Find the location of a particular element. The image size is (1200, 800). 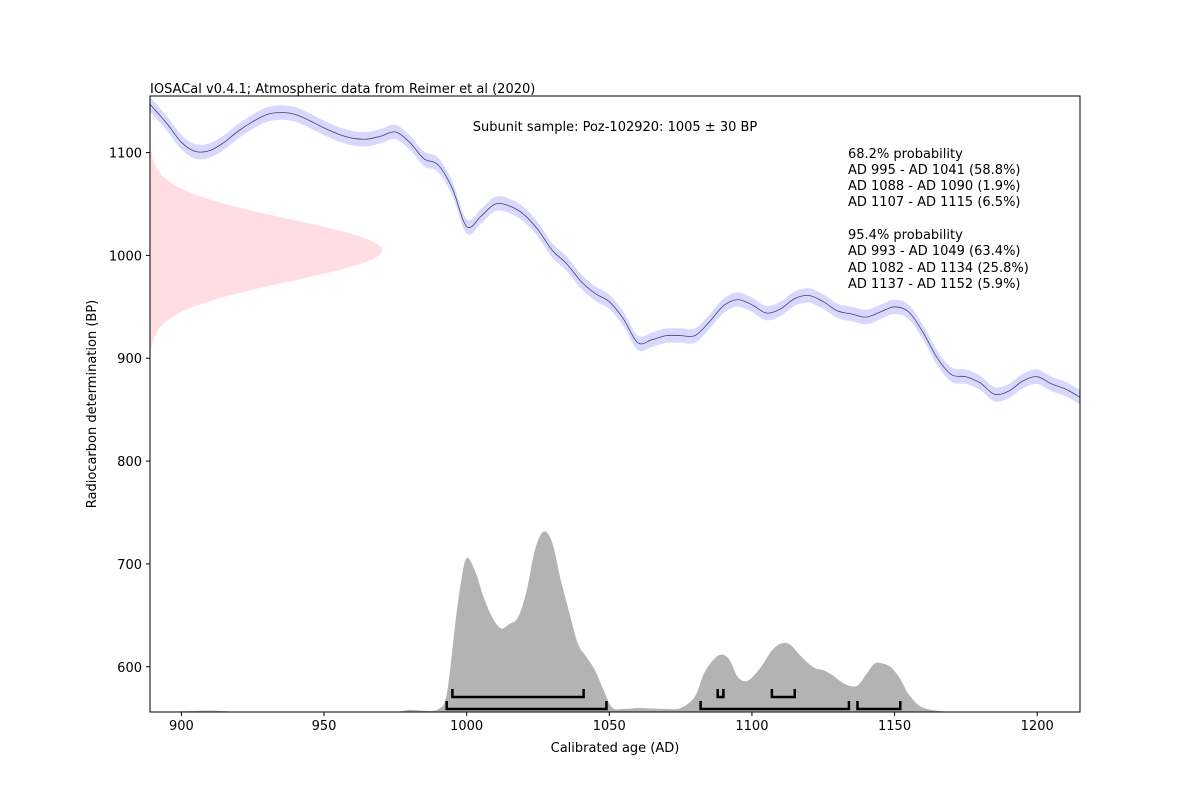

chart-subtitle: Subunit sample: Poz-102920: 1005 ± 30 BP is located at coordinates (615, 127).